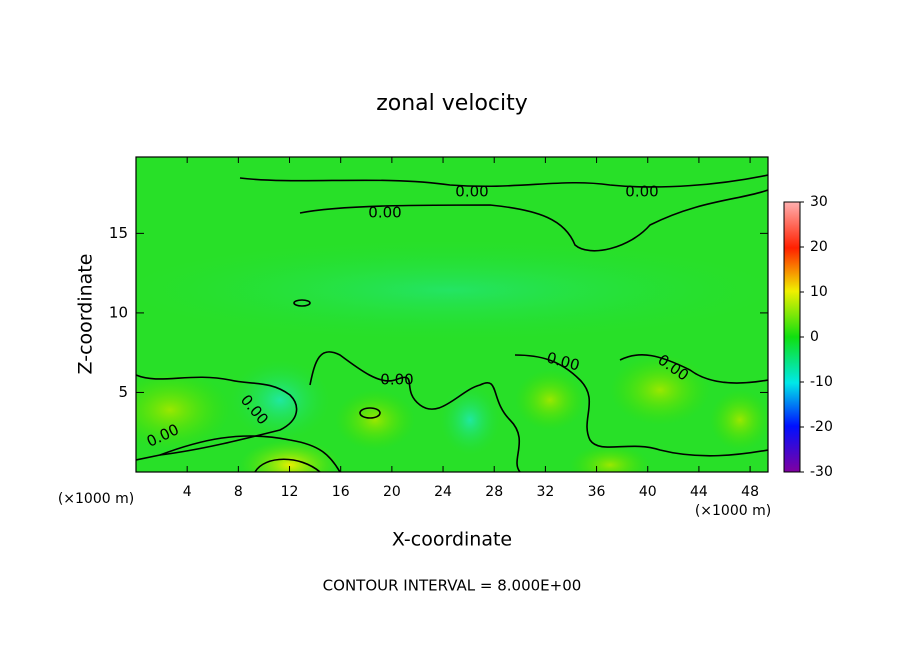  Describe the element at coordinates (648, 492) in the screenshot. I see `x-tick-label: 40` at that location.